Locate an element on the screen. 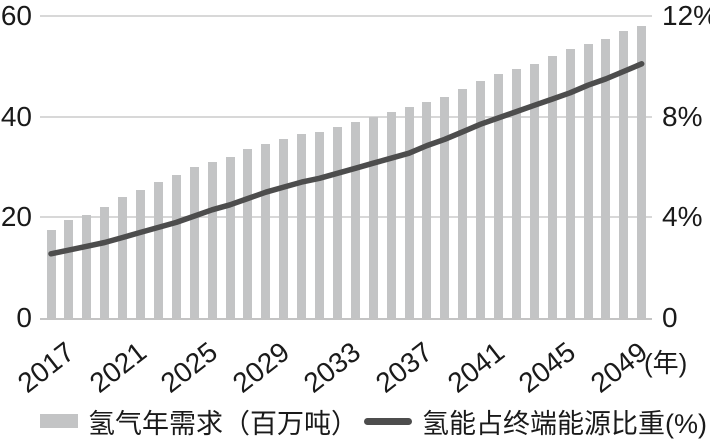 The height and width of the screenshot is (440, 710). bar-2030 is located at coordinates (284, 228).